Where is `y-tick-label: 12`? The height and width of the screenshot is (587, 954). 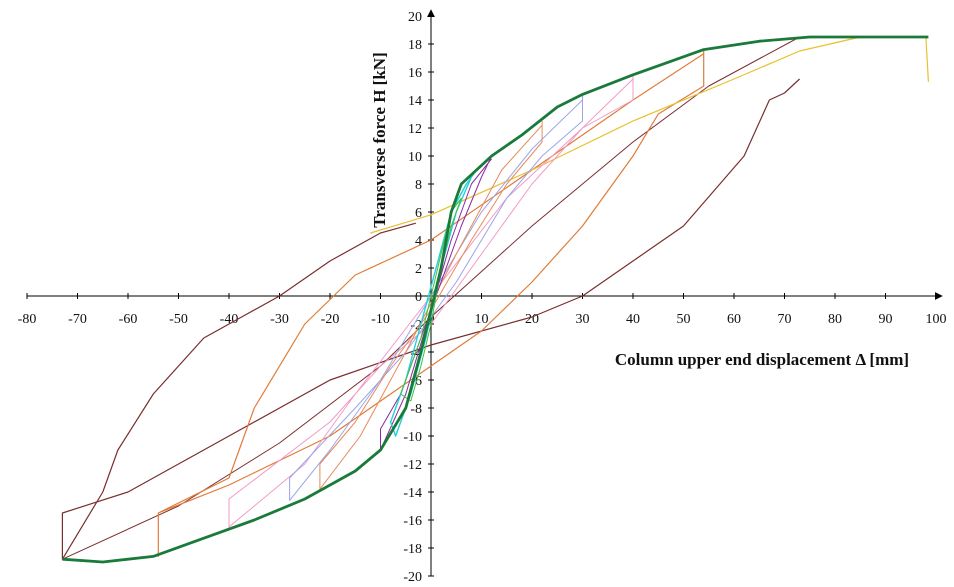
y-tick-label: 12 is located at coordinates (415, 129).